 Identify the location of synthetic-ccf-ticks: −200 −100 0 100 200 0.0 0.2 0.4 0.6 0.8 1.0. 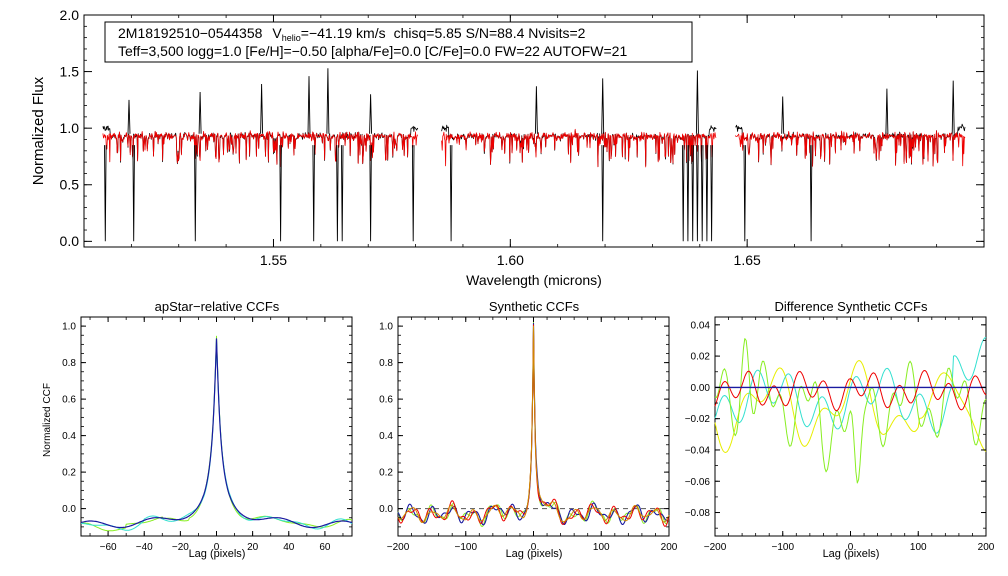
(528, 434).